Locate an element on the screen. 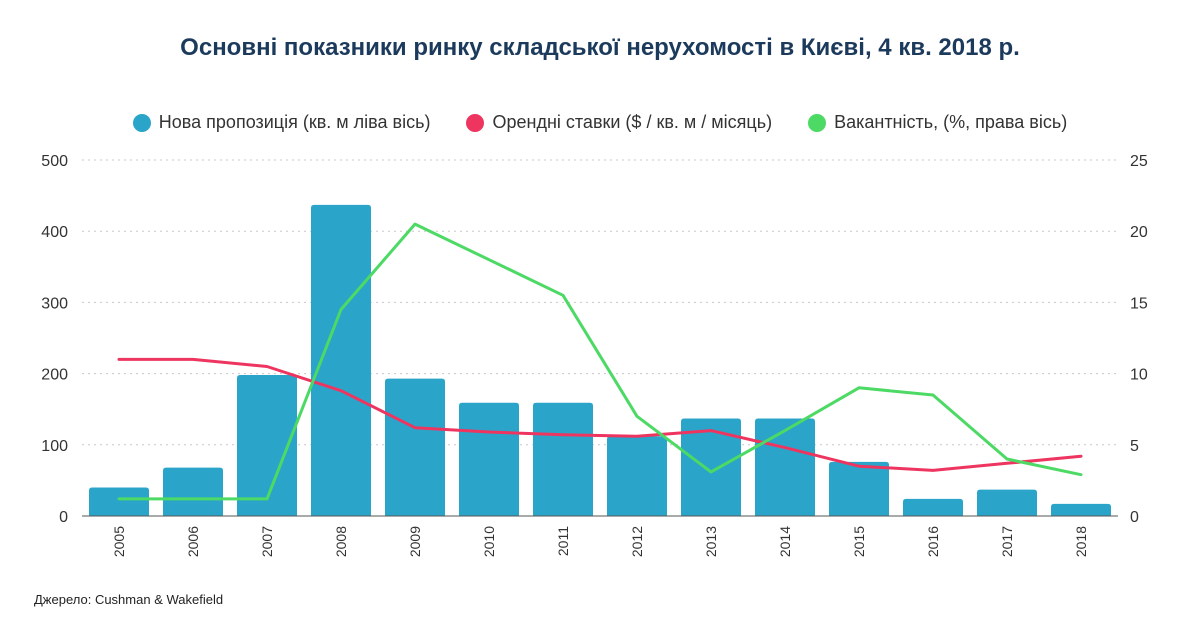 The width and height of the screenshot is (1200, 630). x-tick-label: 2018 is located at coordinates (1081, 541).